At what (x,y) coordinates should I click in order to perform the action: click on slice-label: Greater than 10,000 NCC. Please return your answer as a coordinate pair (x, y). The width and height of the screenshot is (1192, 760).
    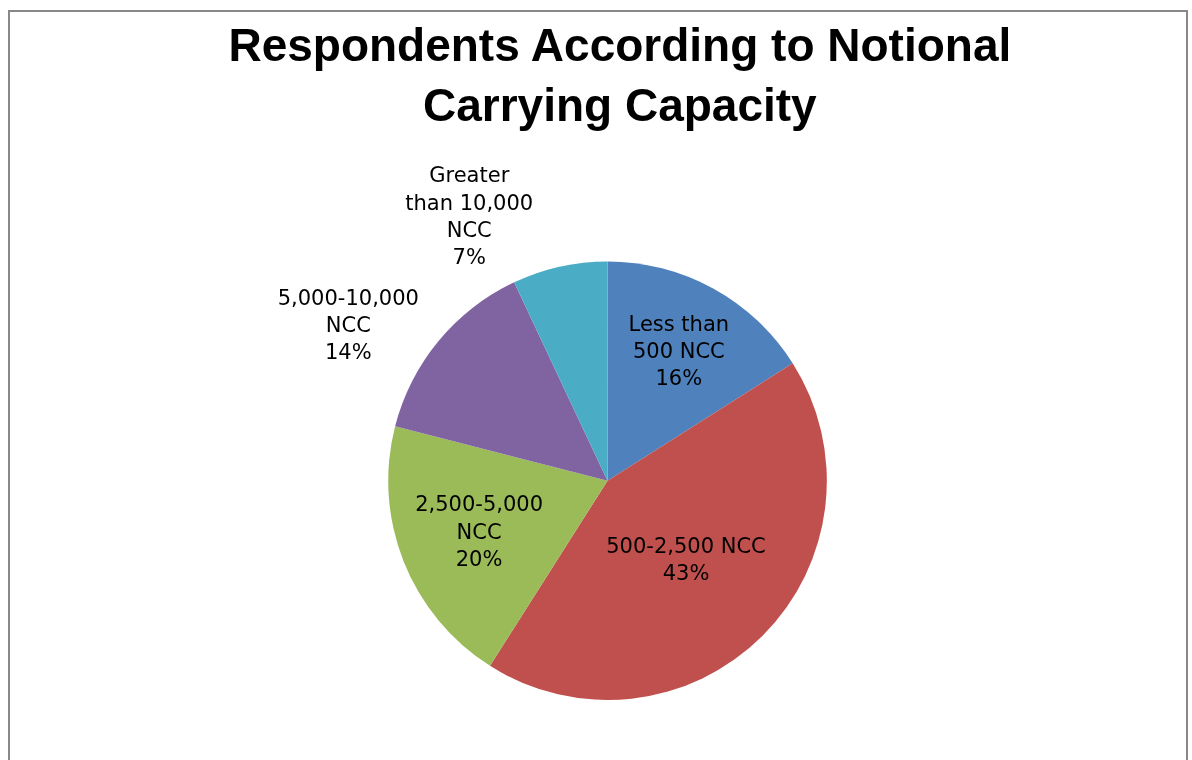
    Looking at the image, I should click on (469, 202).